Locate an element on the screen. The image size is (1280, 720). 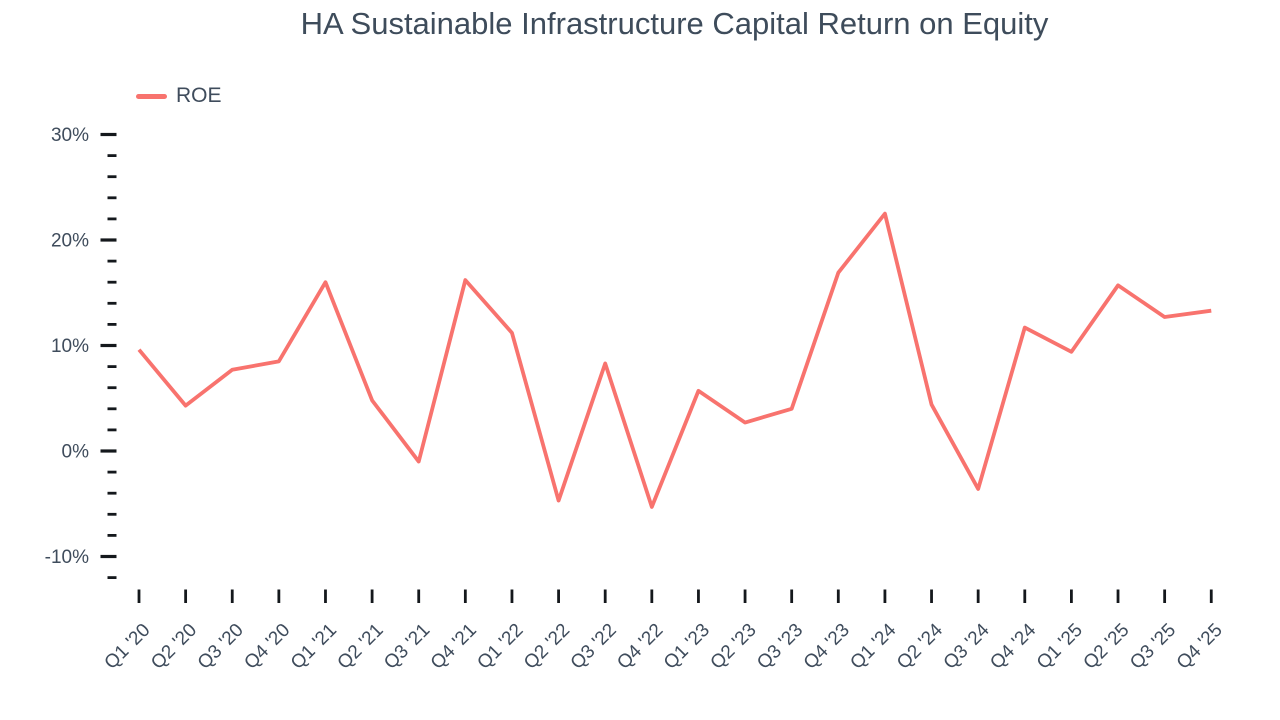
y-tick-label: 0% is located at coordinates (76, 452).